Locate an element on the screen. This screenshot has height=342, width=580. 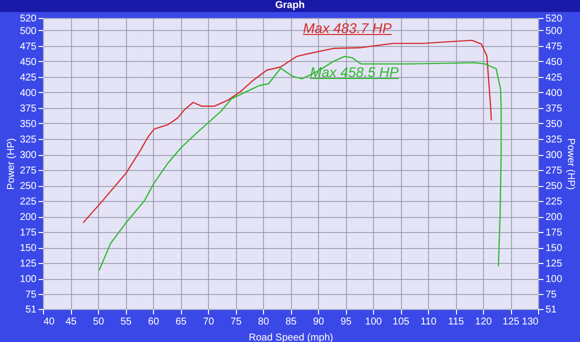
y2-tick-label: 225 is located at coordinates (554, 202).